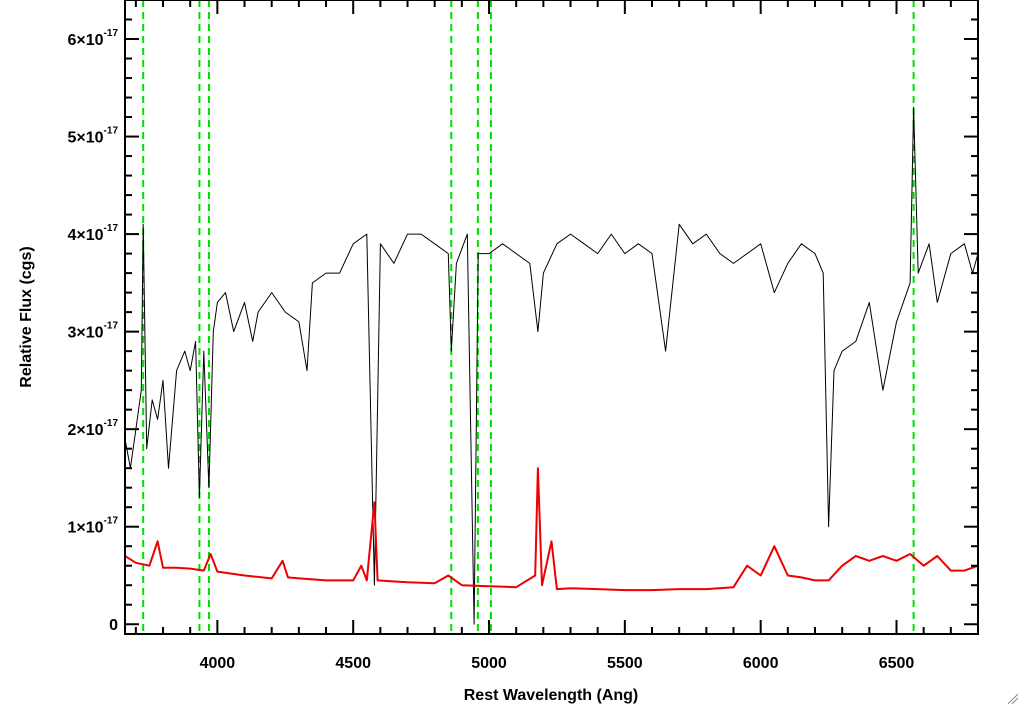 This screenshot has width=1020, height=706. Describe the element at coordinates (625, 663) in the screenshot. I see `x-tick-label: 5500` at that location.